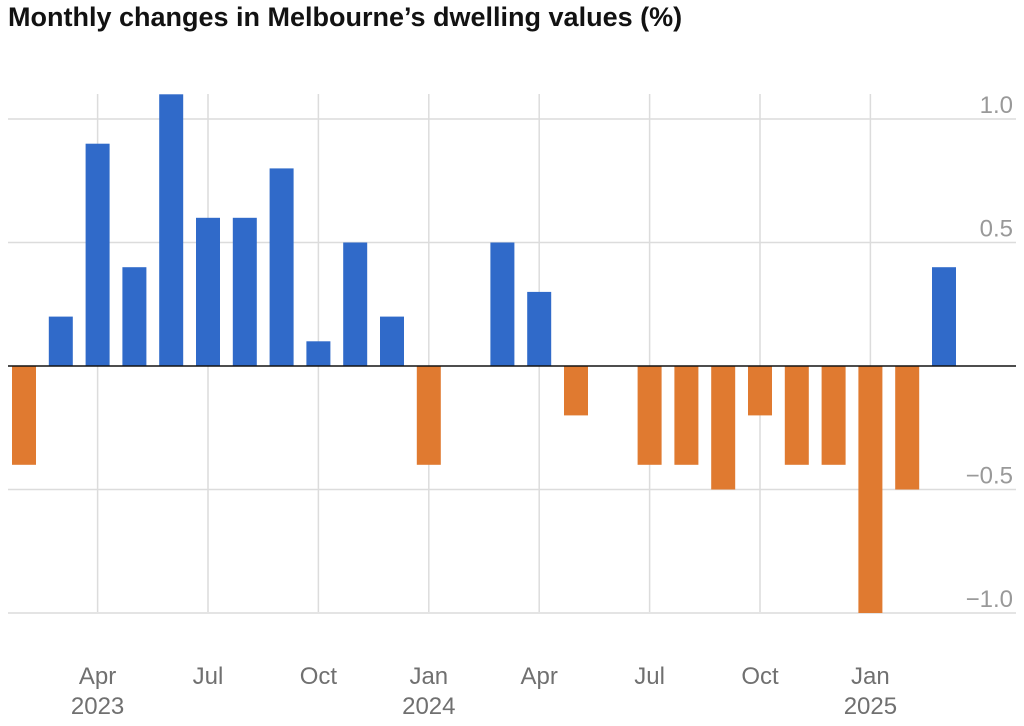 This screenshot has width=1024, height=726. What do you see at coordinates (996, 105) in the screenshot?
I see `y-tick-label-0: 1.0` at bounding box center [996, 105].